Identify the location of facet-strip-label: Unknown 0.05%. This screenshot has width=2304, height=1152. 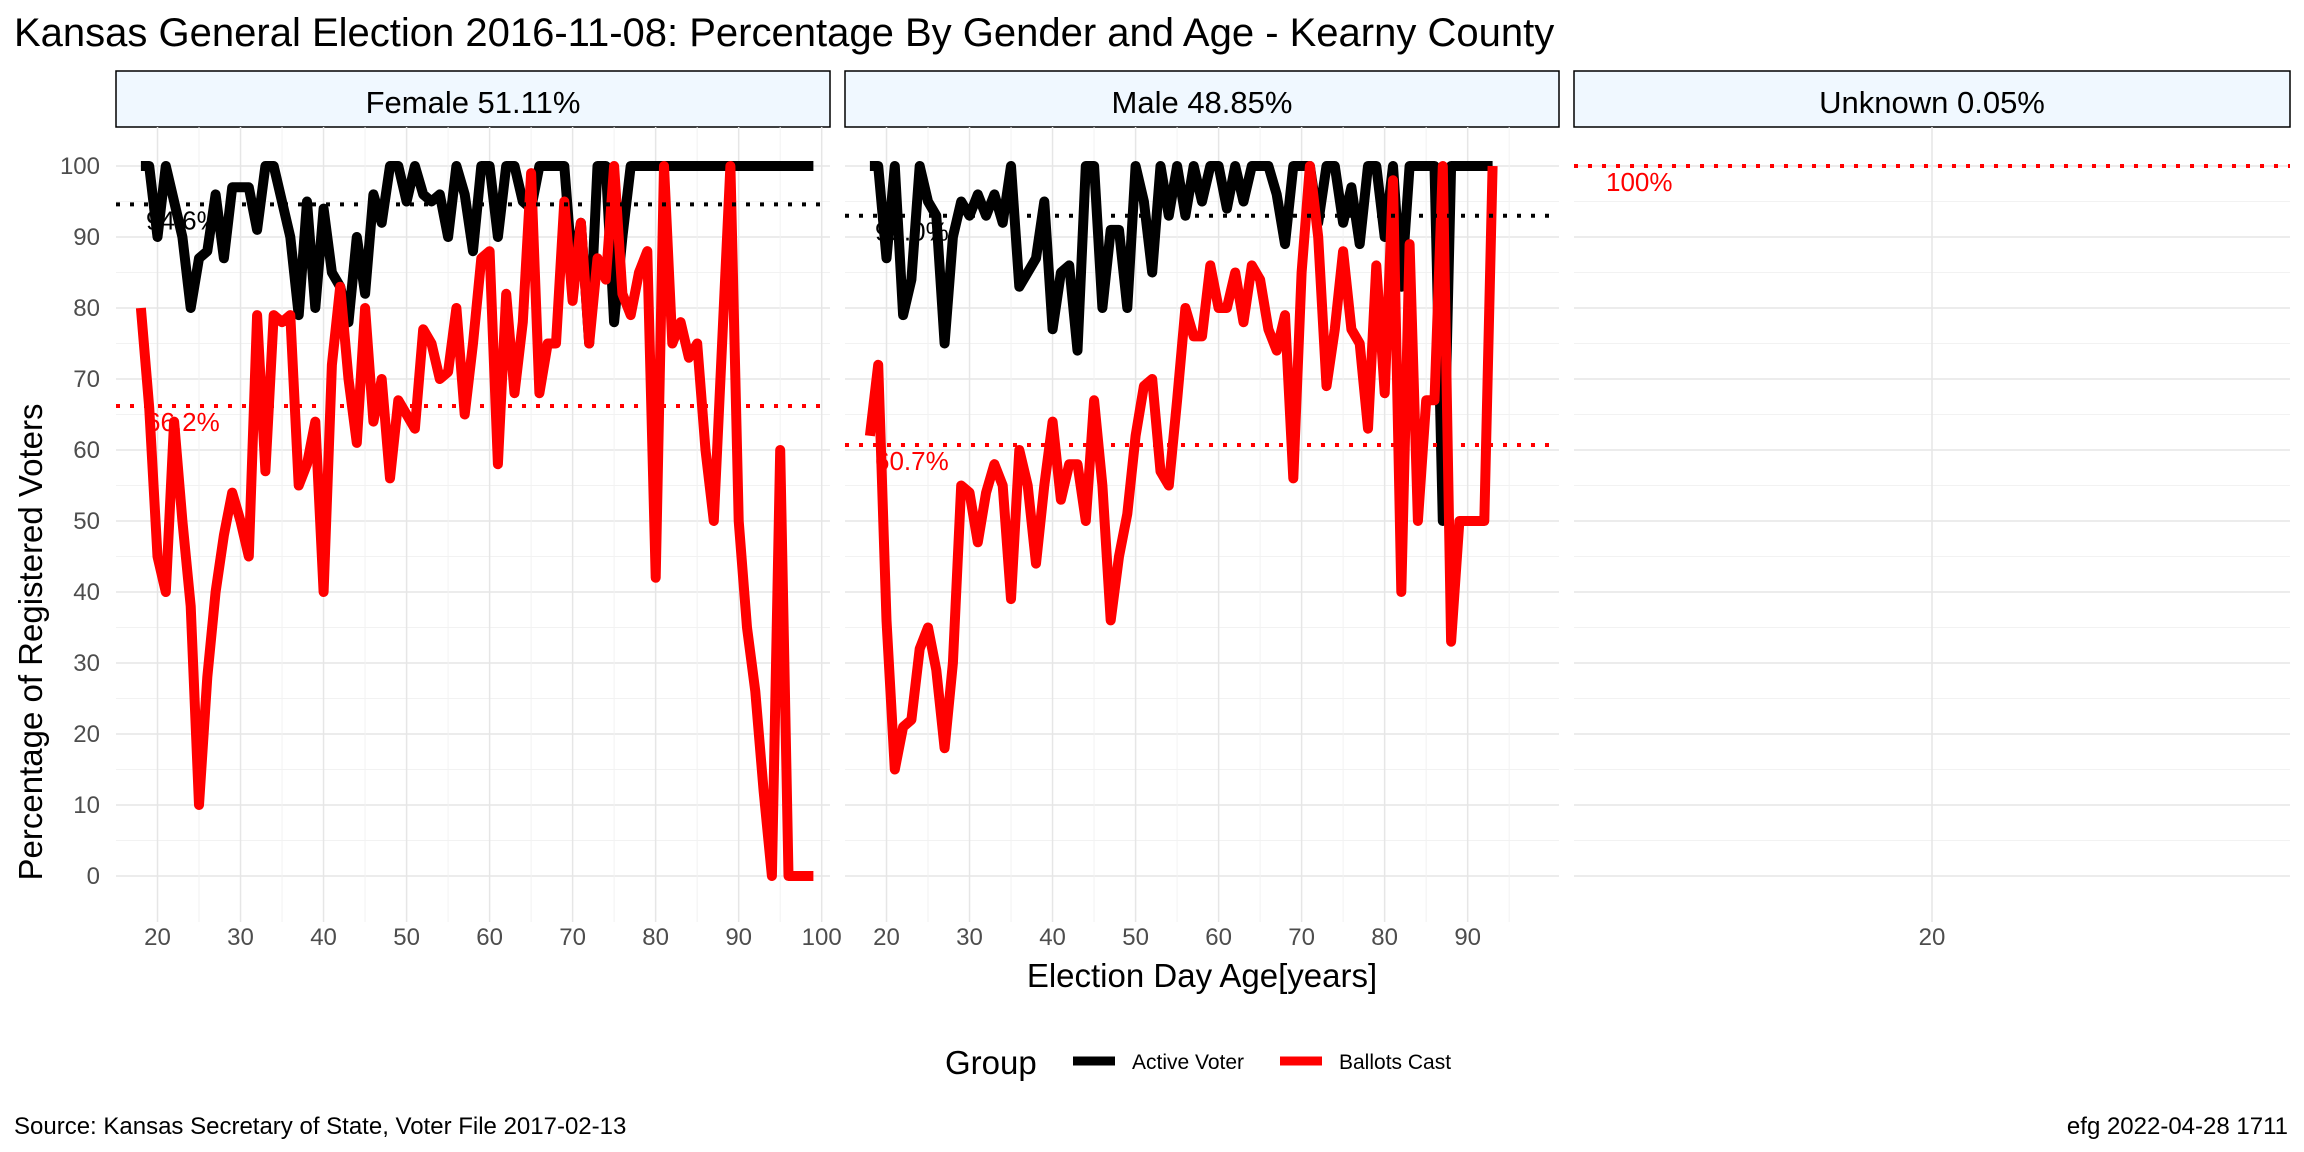
(1932, 102).